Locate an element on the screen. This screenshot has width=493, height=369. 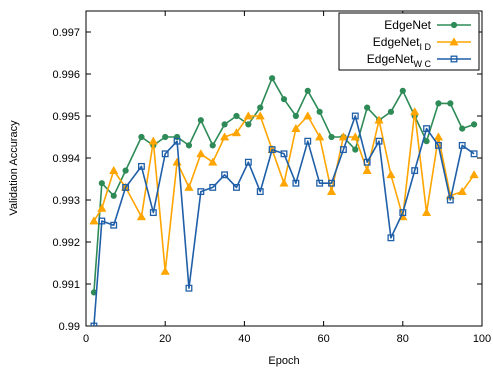
x-tick-label: 100 is located at coordinates (482, 339).